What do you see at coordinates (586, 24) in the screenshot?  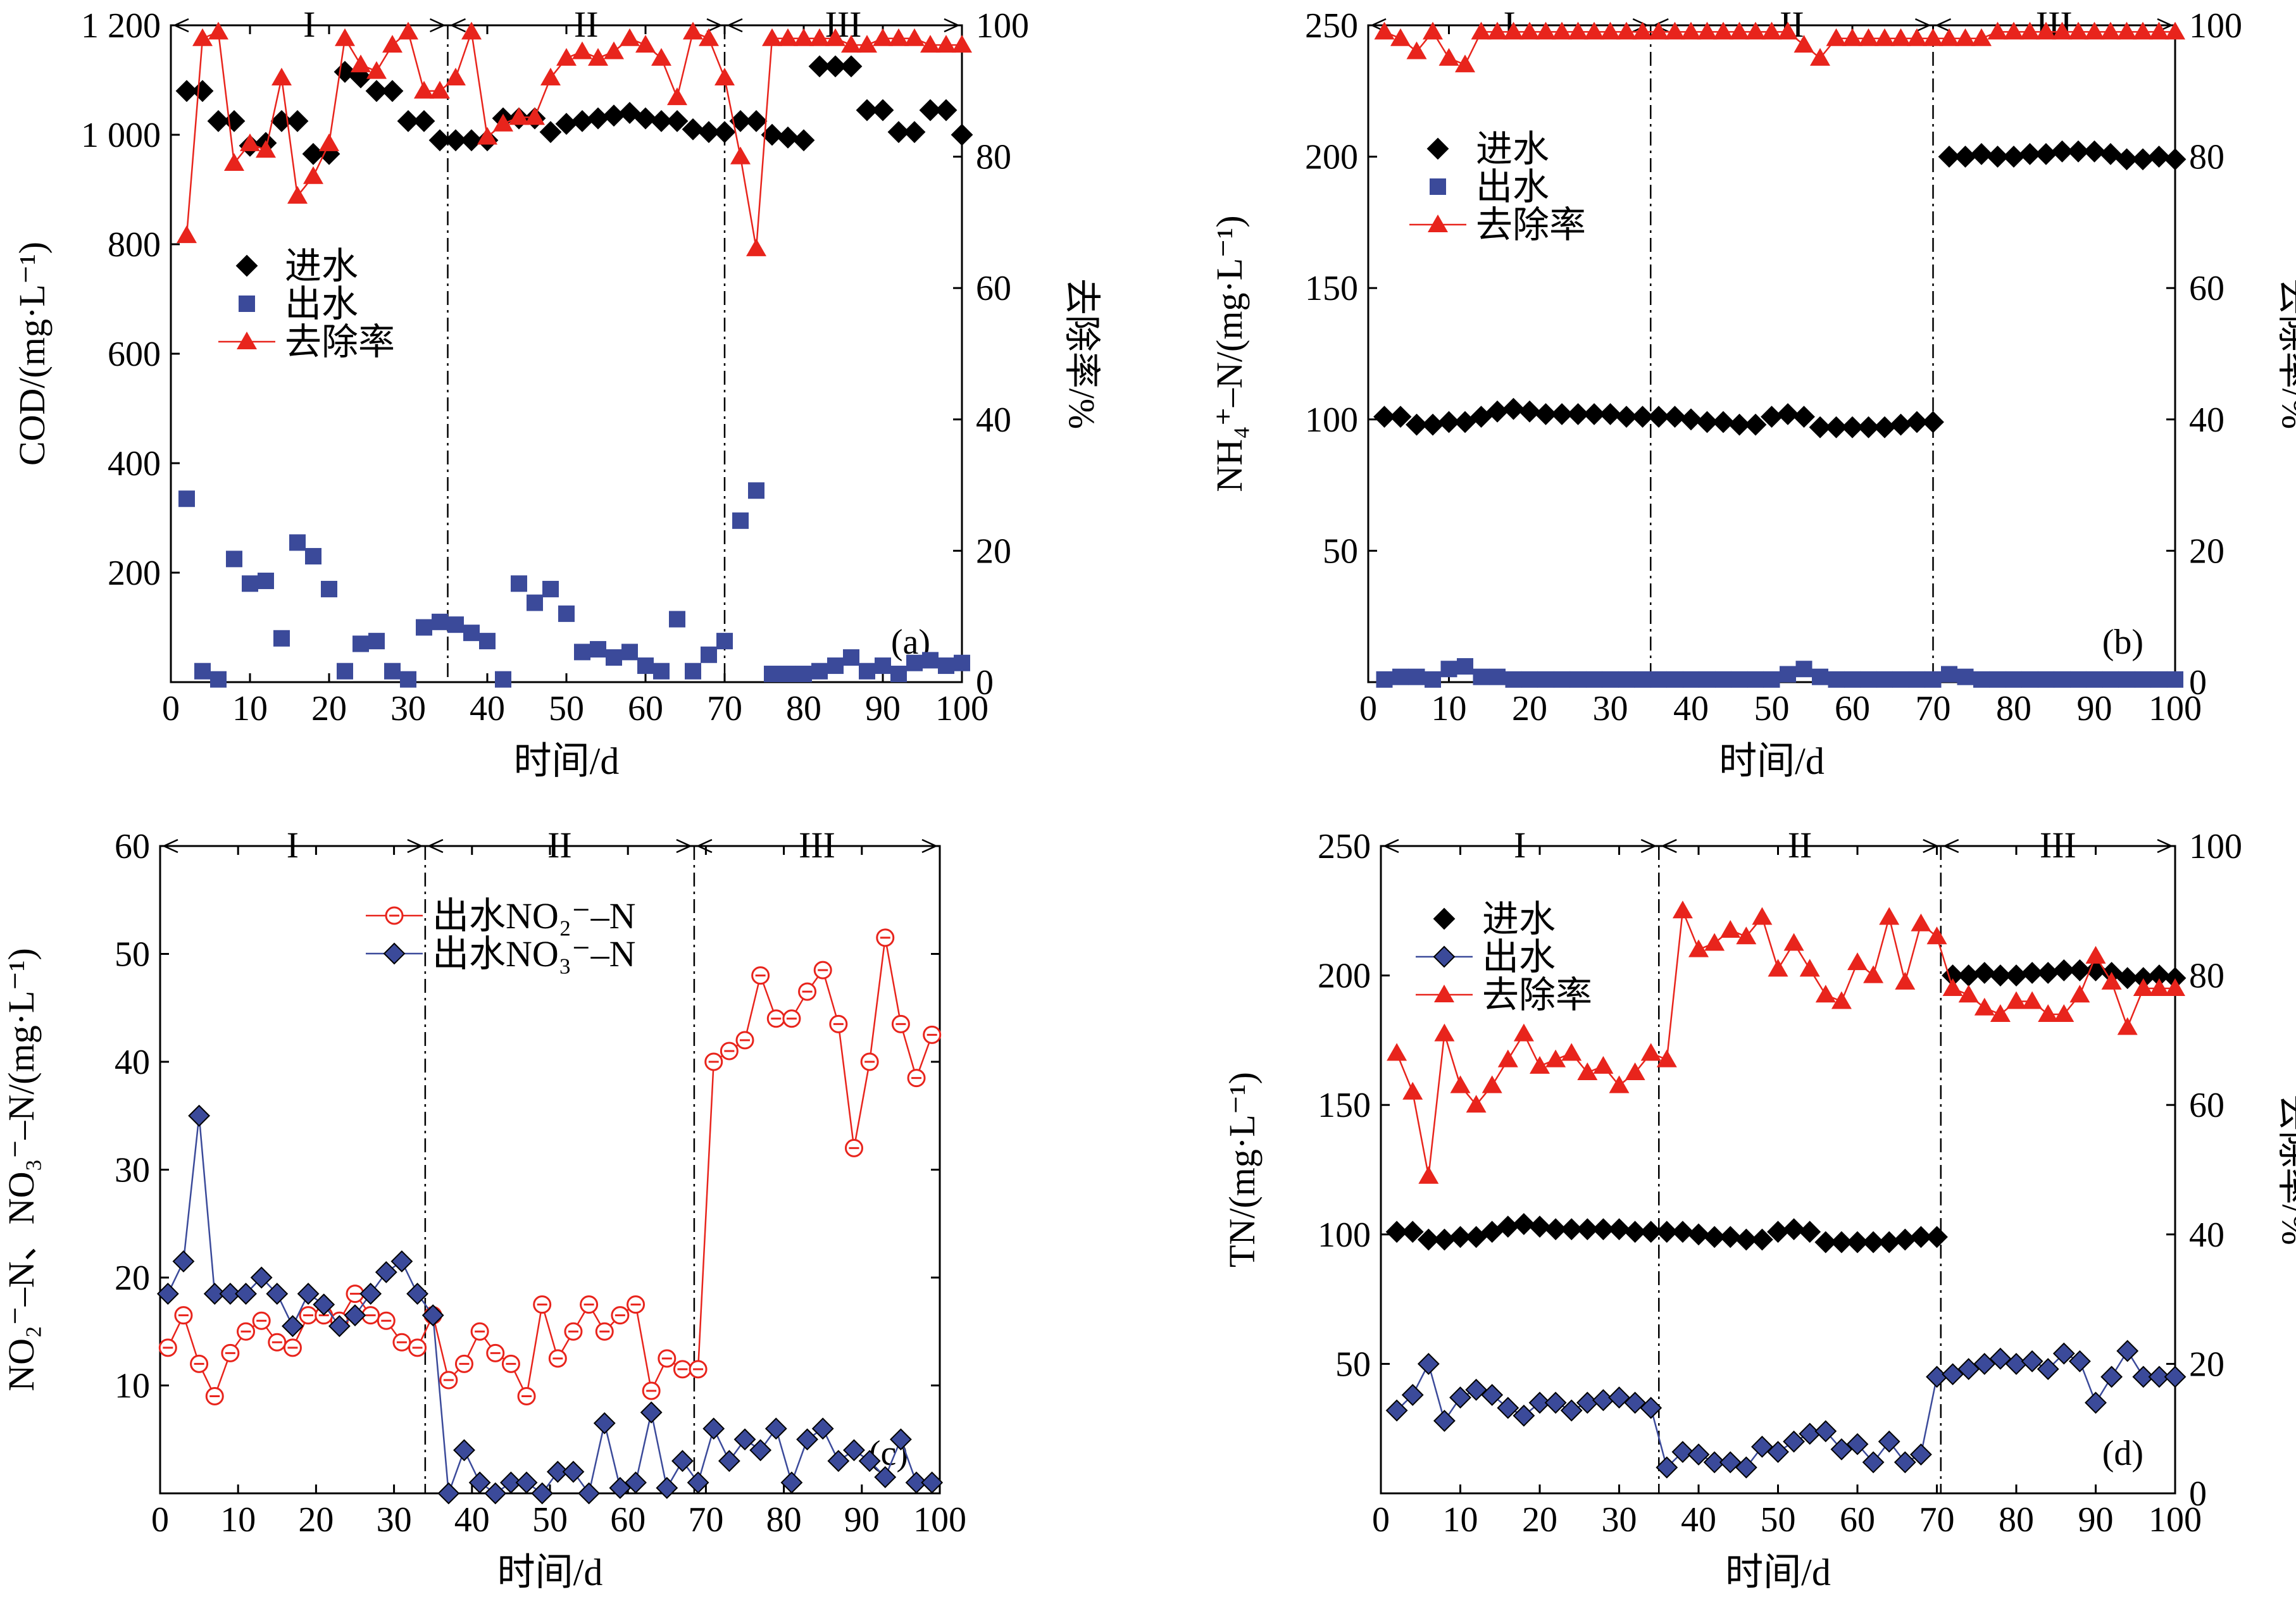 I see `phase-label: II` at bounding box center [586, 24].